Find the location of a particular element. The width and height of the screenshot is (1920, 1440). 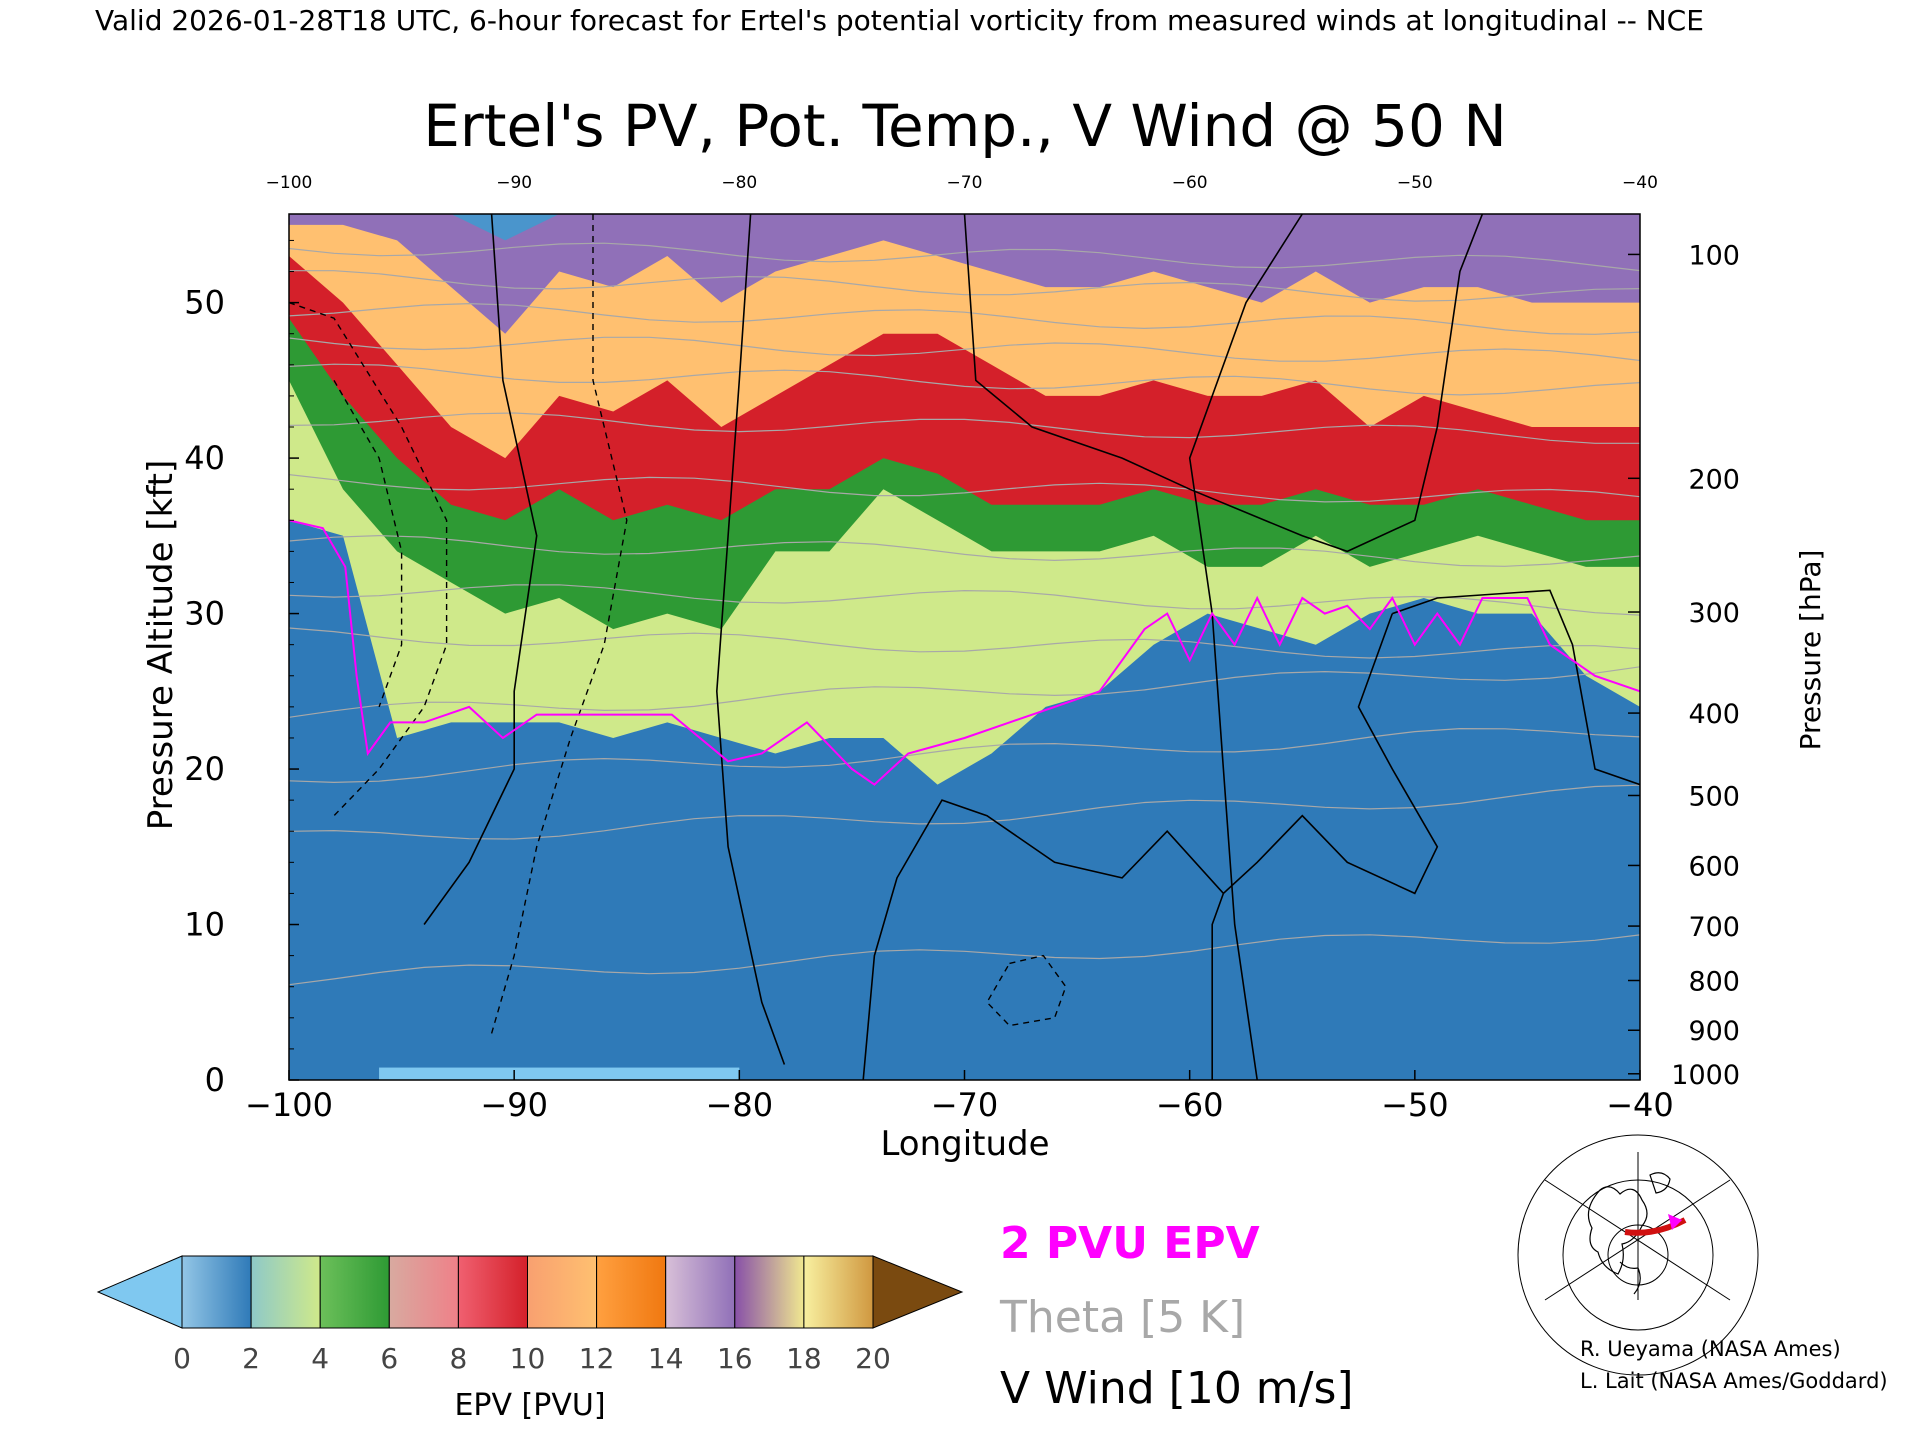

pressure-tick-label: 400 is located at coordinates (1714, 714).